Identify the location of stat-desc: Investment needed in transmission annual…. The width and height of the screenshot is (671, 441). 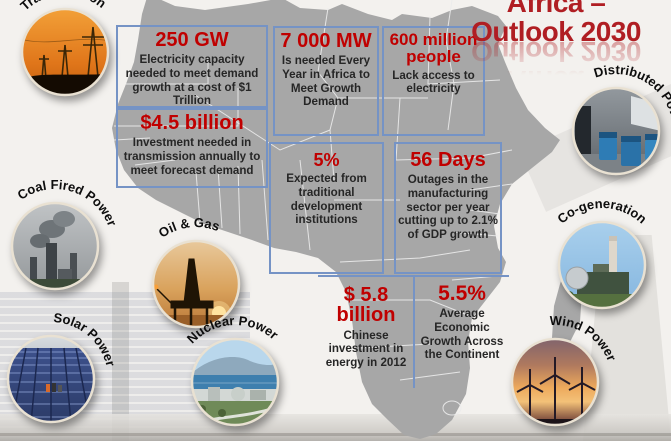
(192, 156).